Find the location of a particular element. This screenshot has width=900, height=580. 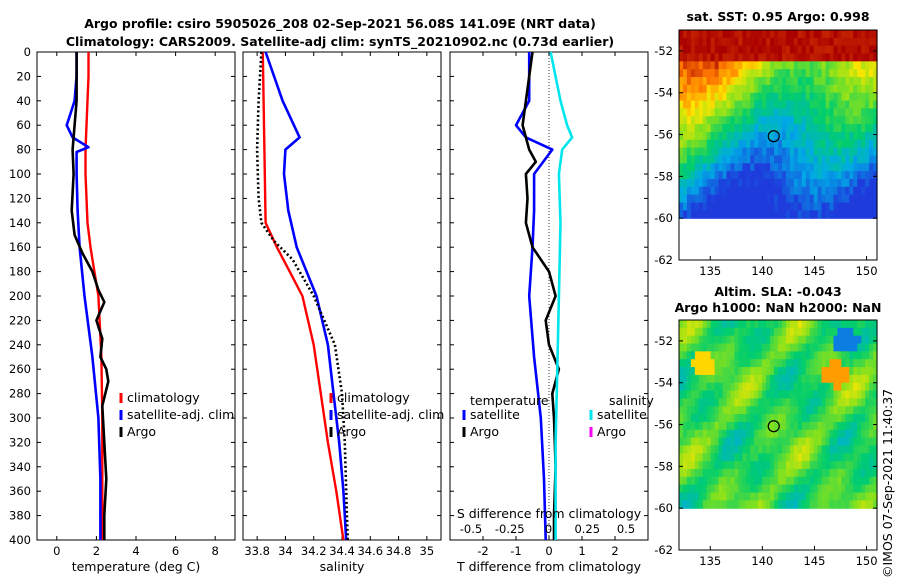

sla-frame is located at coordinates (778, 435).